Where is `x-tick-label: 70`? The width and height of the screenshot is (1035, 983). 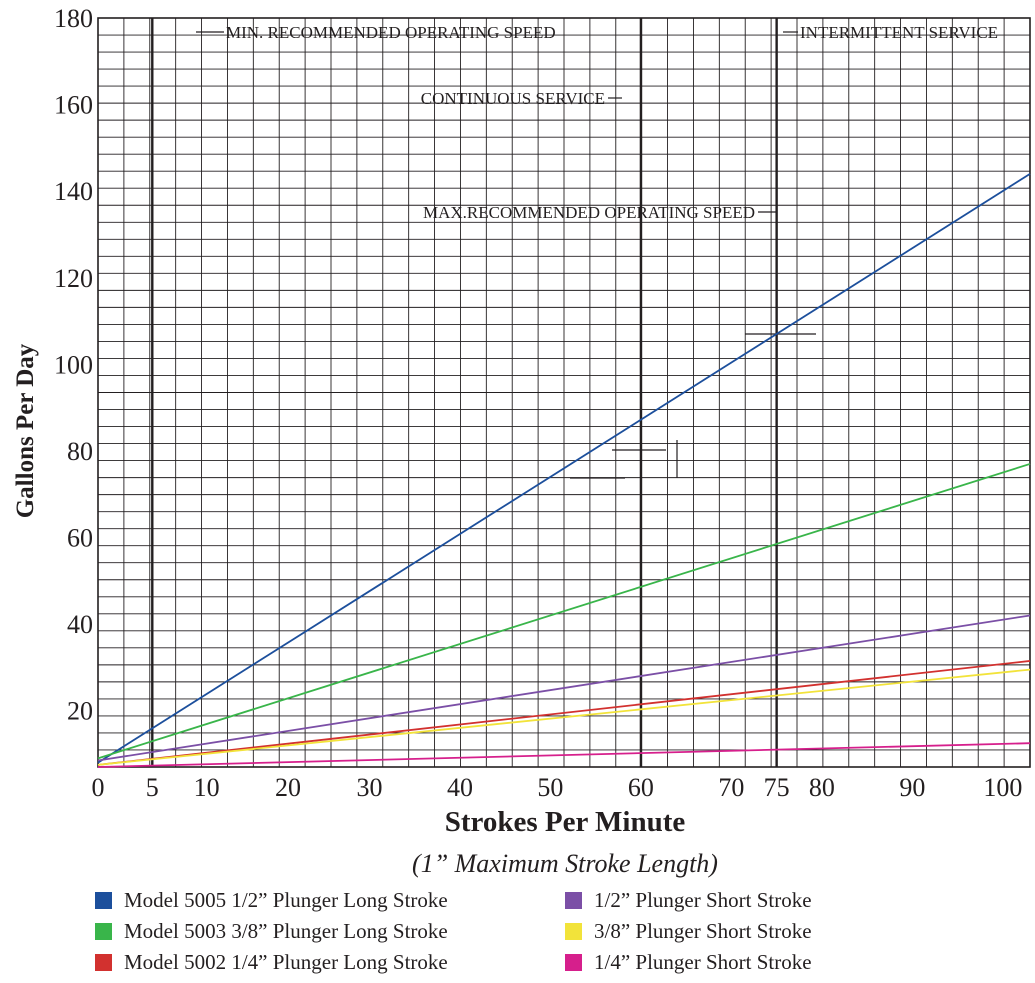 x-tick-label: 70 is located at coordinates (731, 787).